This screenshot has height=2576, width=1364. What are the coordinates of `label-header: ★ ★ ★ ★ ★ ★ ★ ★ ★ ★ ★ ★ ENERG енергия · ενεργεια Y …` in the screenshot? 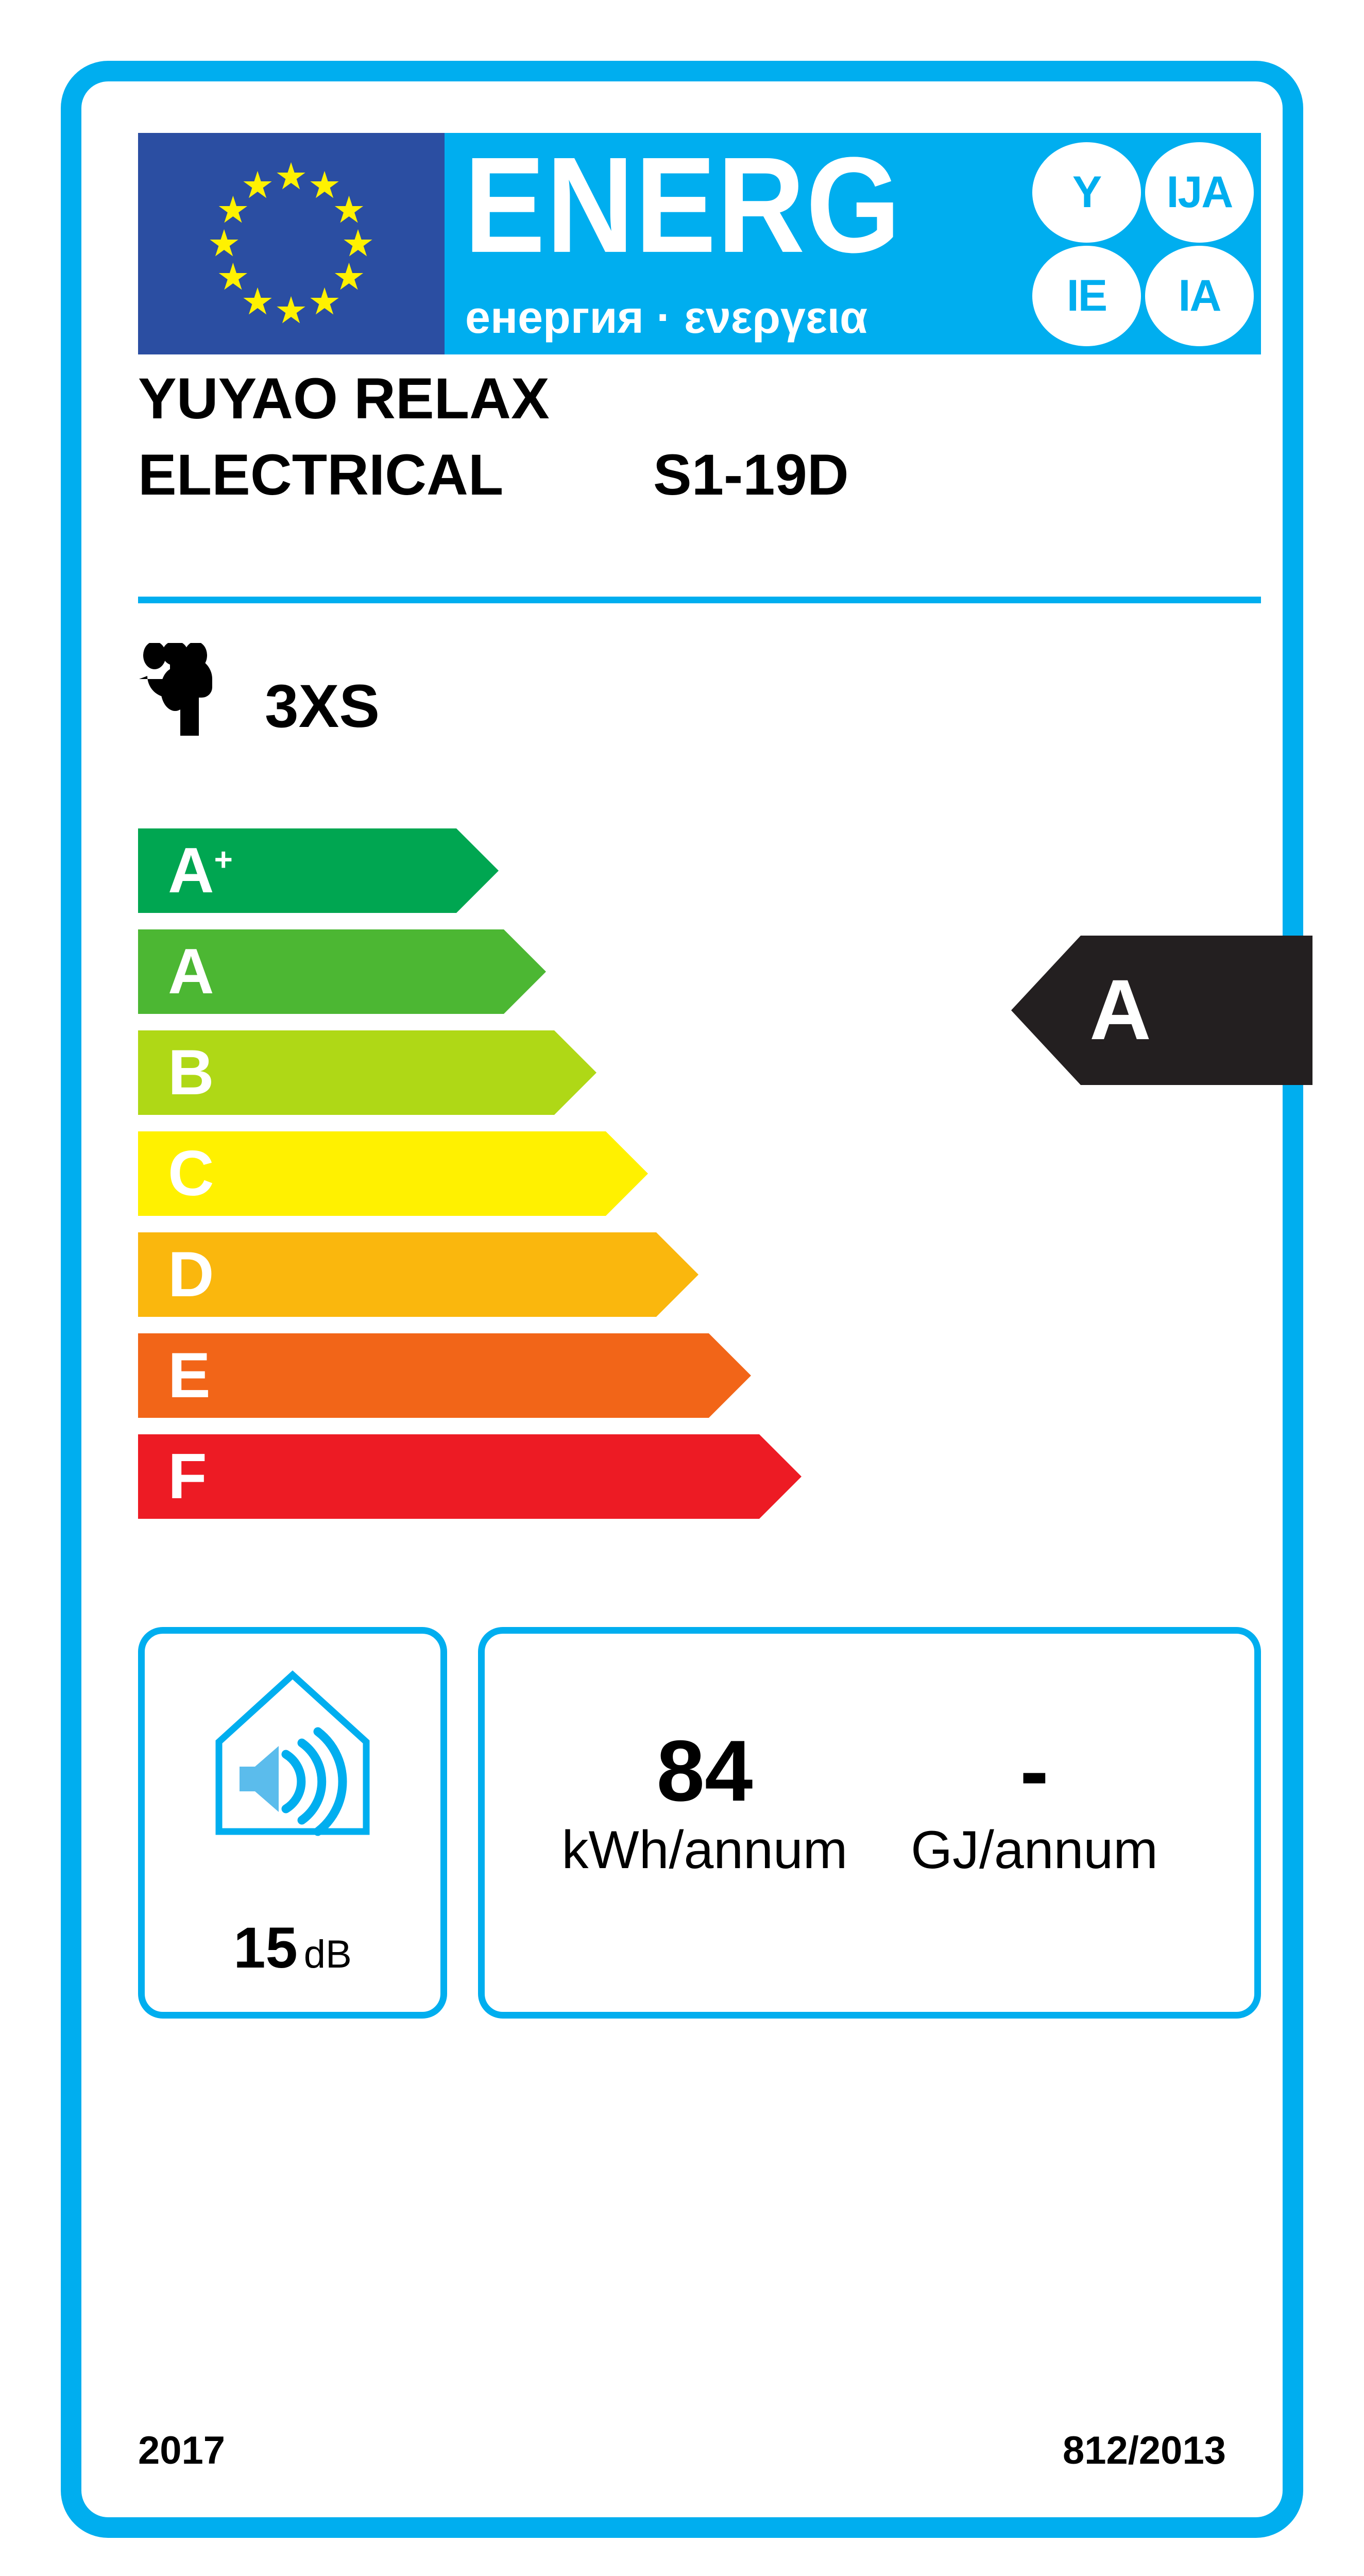 It's located at (699, 244).